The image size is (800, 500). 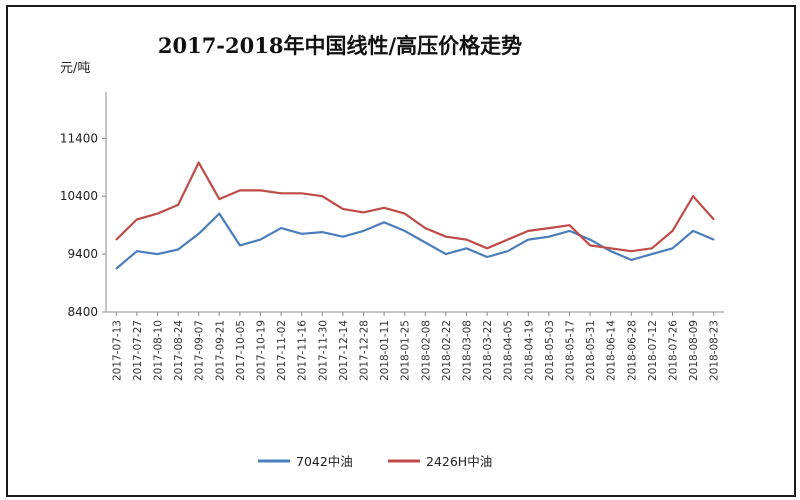 What do you see at coordinates (323, 350) in the screenshot?
I see `x-tick-label: 2017-11-30` at bounding box center [323, 350].